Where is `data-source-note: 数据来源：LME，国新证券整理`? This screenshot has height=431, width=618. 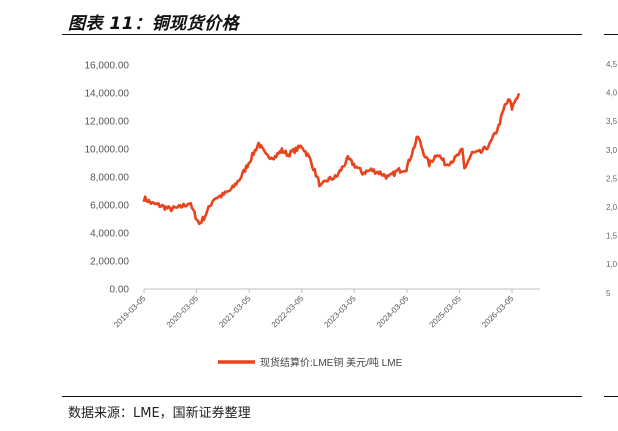 data-source-note: 数据来源：LME，国新证券整理 is located at coordinates (159, 413).